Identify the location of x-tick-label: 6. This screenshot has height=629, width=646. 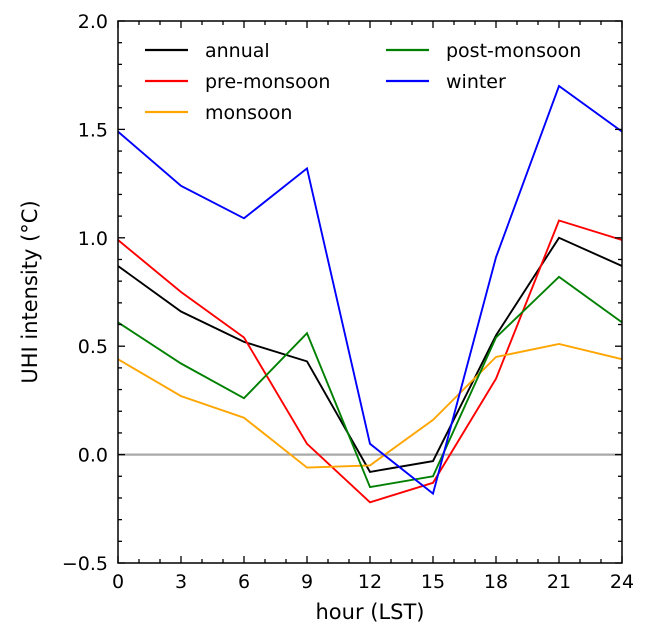
(244, 582).